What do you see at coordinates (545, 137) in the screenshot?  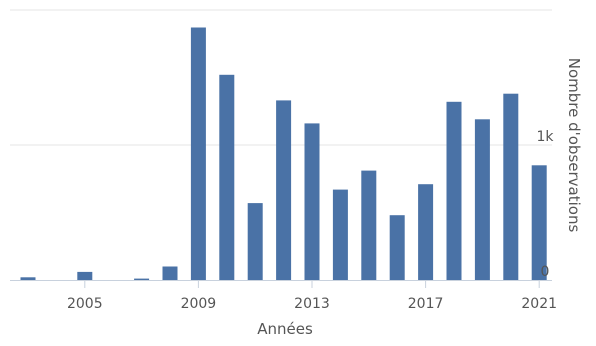 I see `y-tick-label: 1k` at bounding box center [545, 137].